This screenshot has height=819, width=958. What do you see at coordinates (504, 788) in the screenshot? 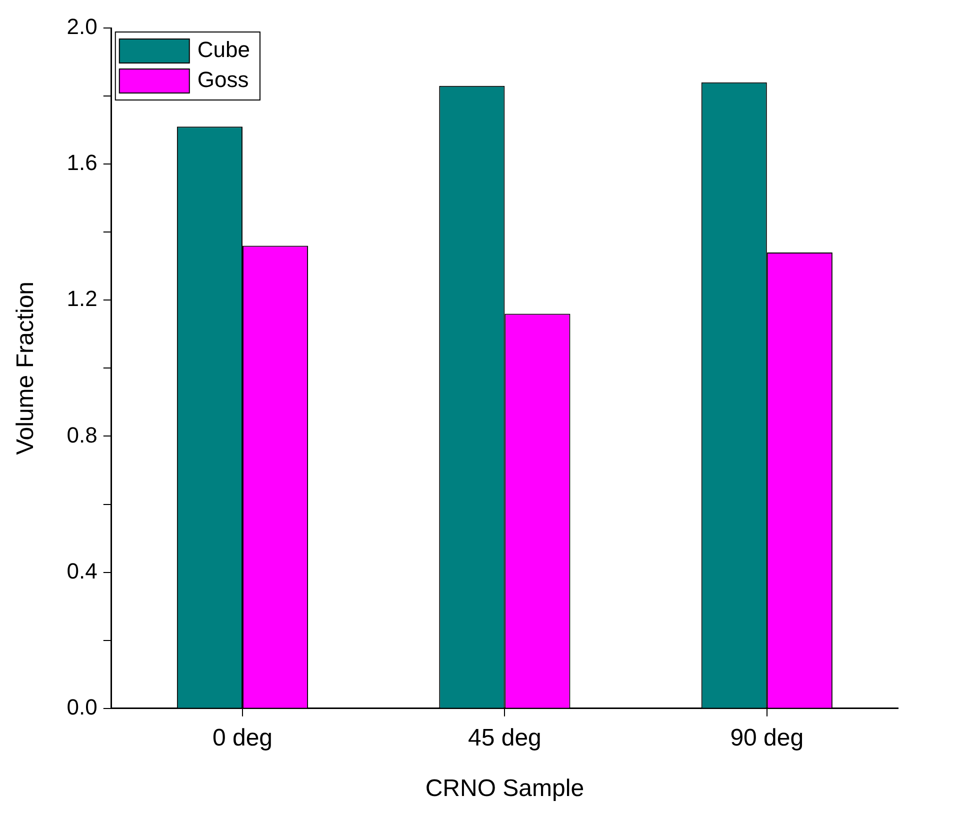
I see `x-axis-title: CRNO Sample` at bounding box center [504, 788].